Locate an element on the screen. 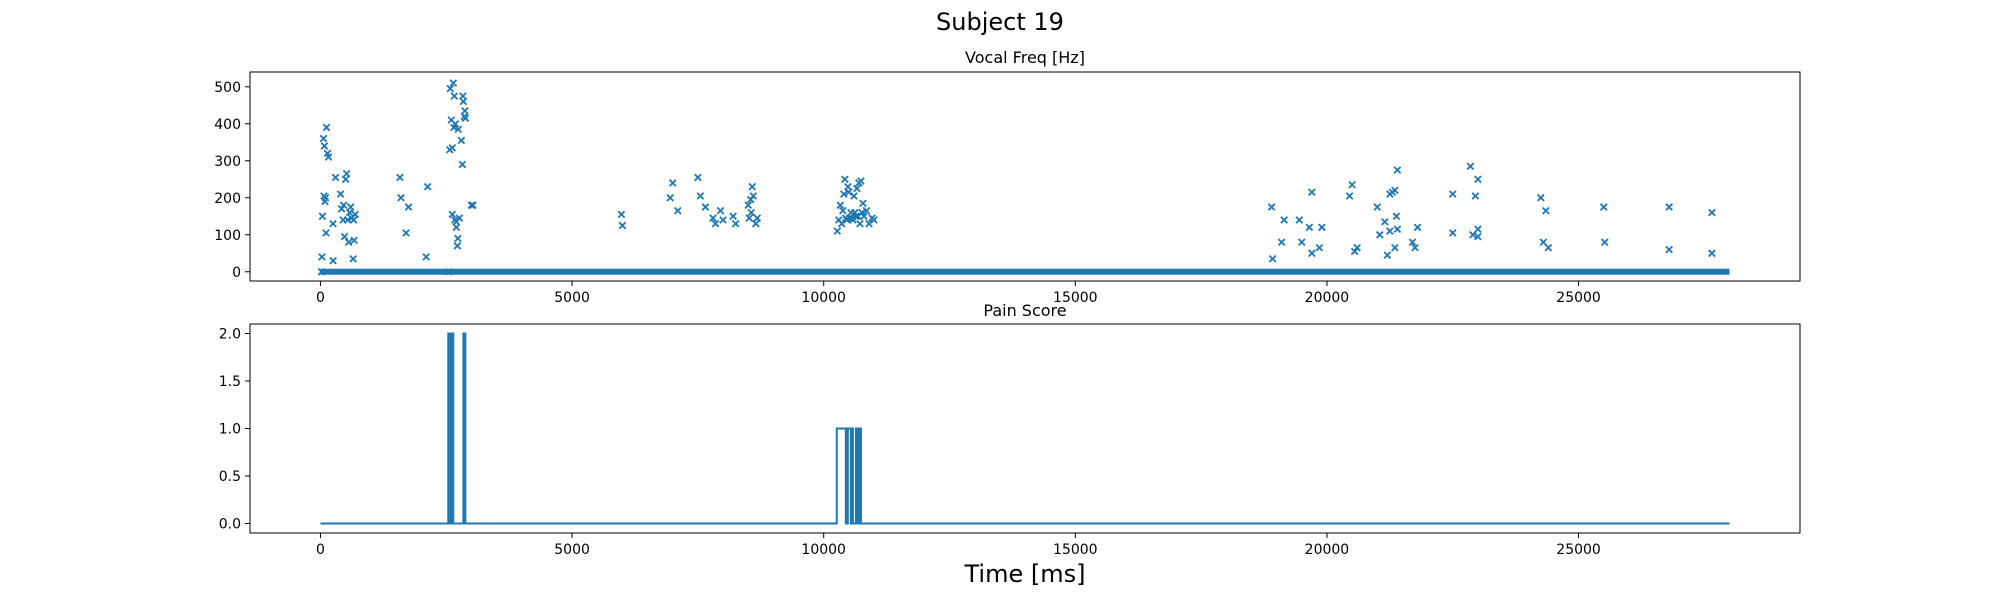 This screenshot has height=600, width=2000. pain-score-ytick-label: 2.0 is located at coordinates (230, 335).